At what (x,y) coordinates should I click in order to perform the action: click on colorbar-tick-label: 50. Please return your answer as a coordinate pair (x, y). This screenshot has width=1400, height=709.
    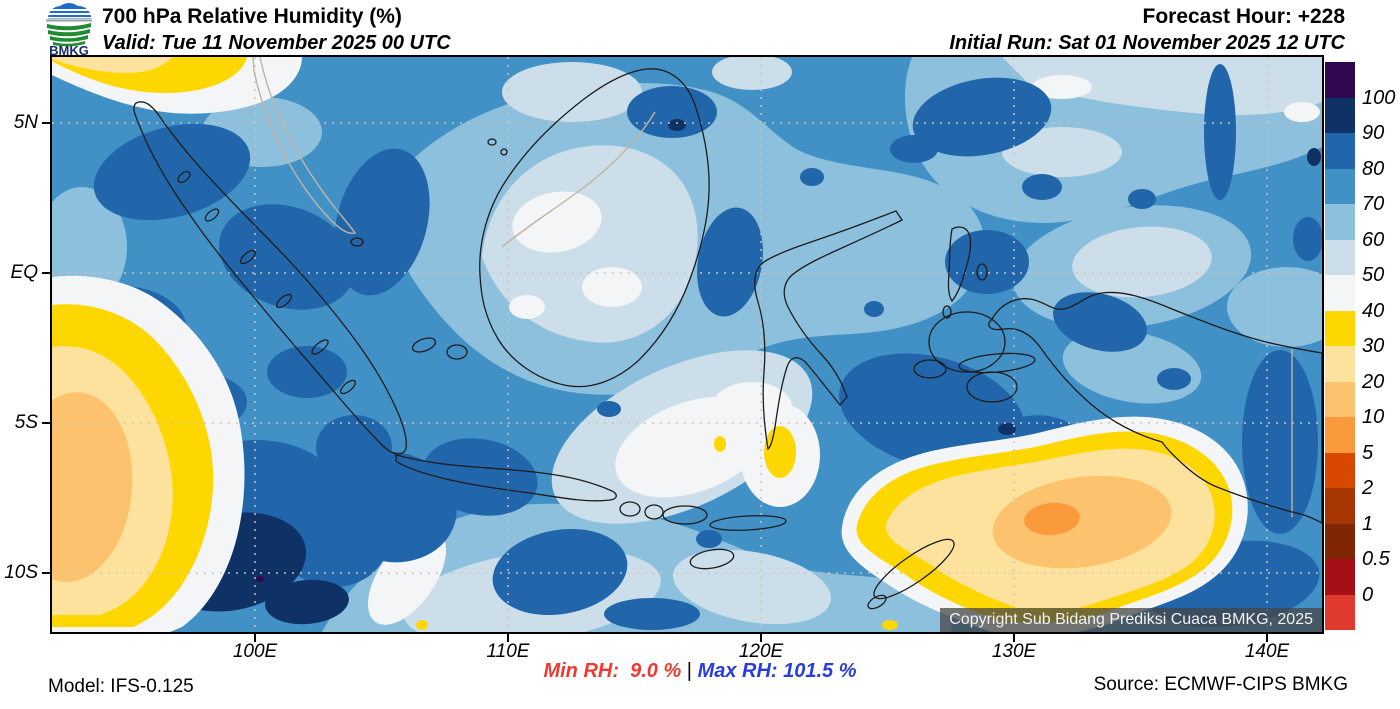
    Looking at the image, I should click on (1373, 275).